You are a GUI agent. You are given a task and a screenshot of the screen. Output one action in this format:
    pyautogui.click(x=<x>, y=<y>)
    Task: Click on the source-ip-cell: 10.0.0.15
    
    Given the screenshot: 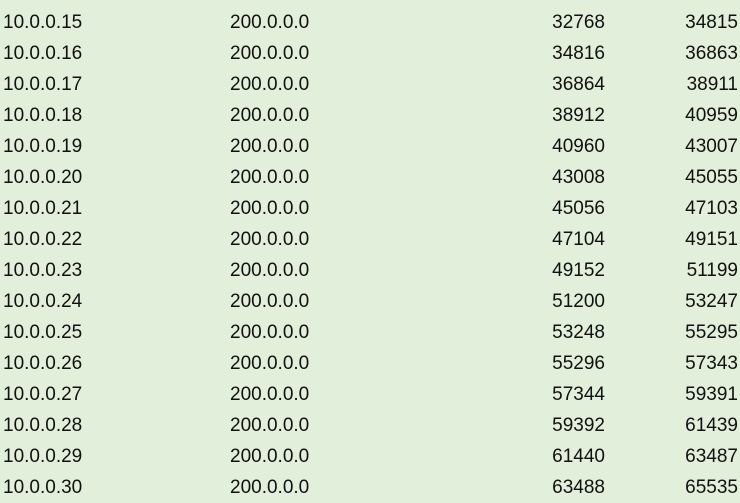 What is the action you would take?
    pyautogui.click(x=43, y=22)
    